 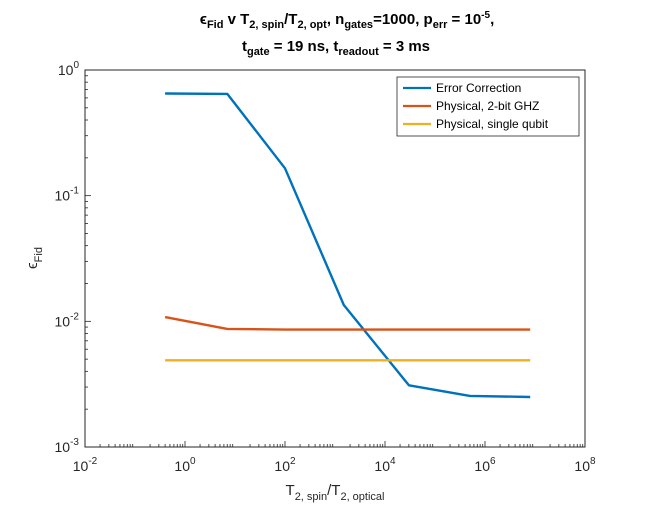 What do you see at coordinates (336, 48) in the screenshot?
I see `chart-title-line-2: tgate = 19 ns, treadout = 3 ms` at bounding box center [336, 48].